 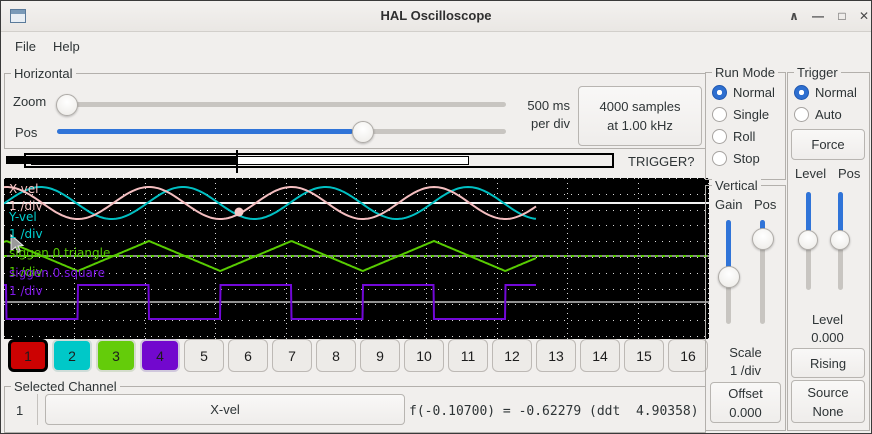 I want to click on window-title: HAL Oscilloscope, so click(x=436, y=15).